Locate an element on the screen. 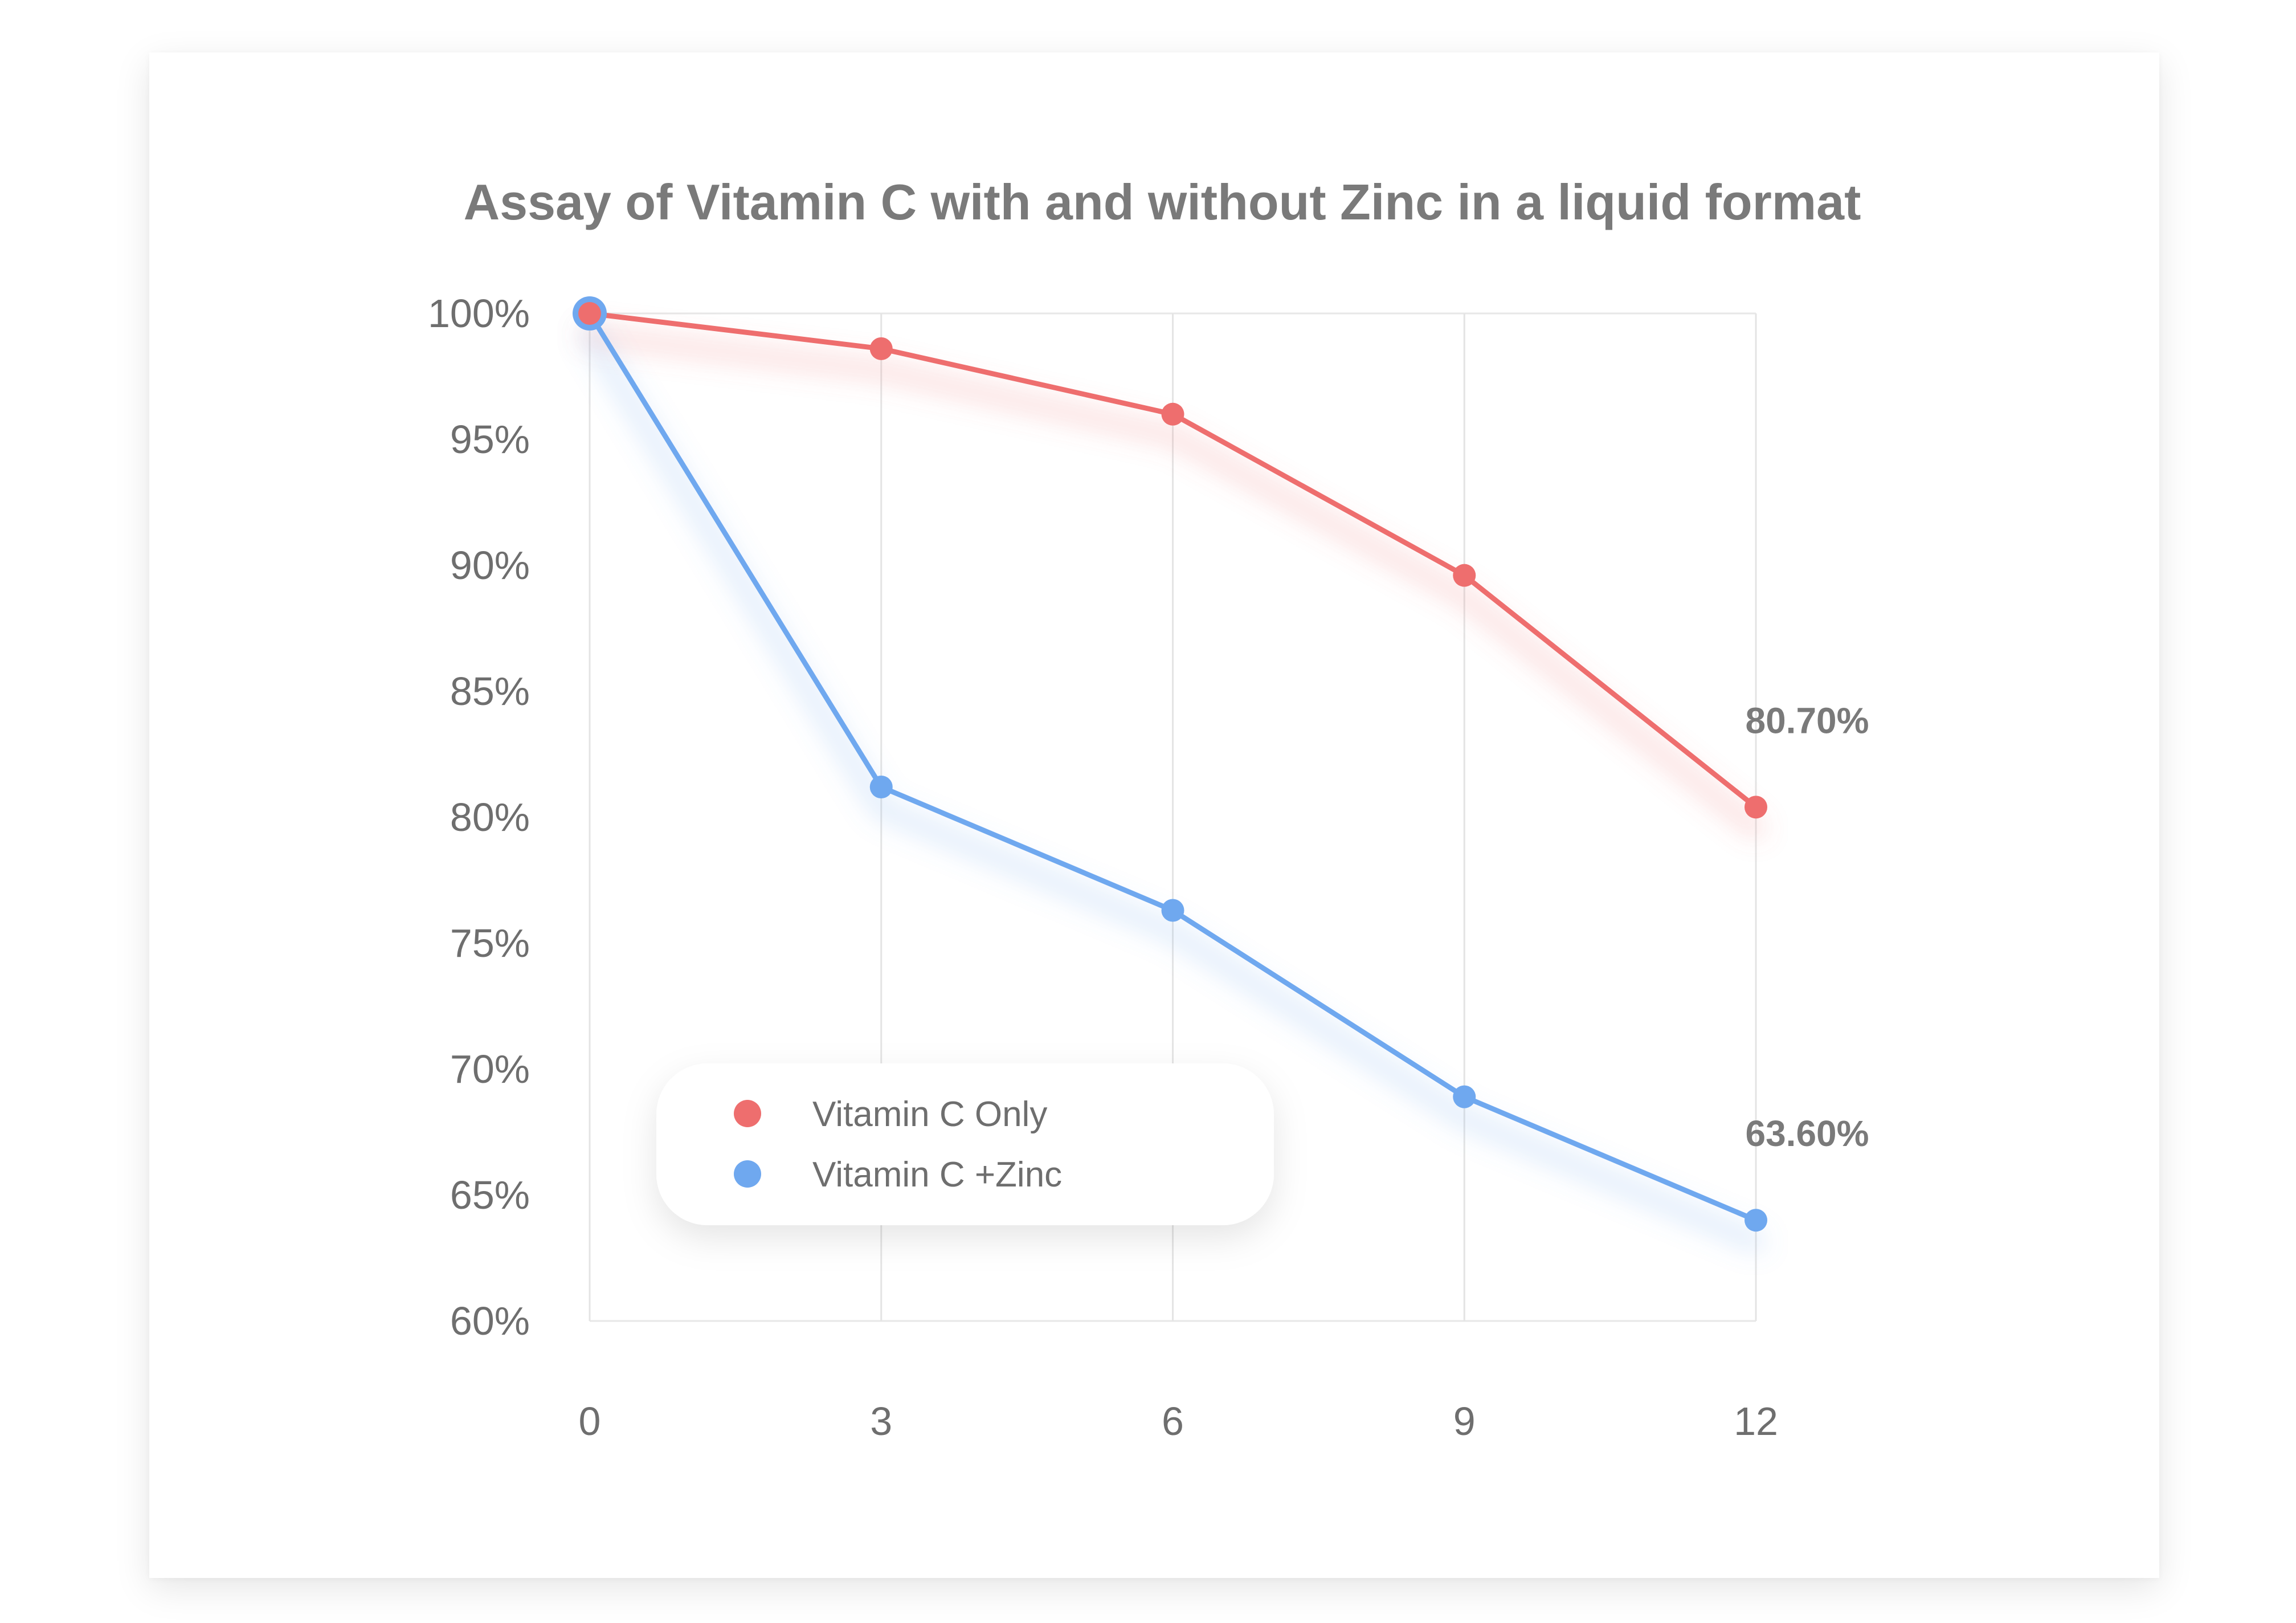  legend-marker-vitamin-c-zinc is located at coordinates (747, 1174).